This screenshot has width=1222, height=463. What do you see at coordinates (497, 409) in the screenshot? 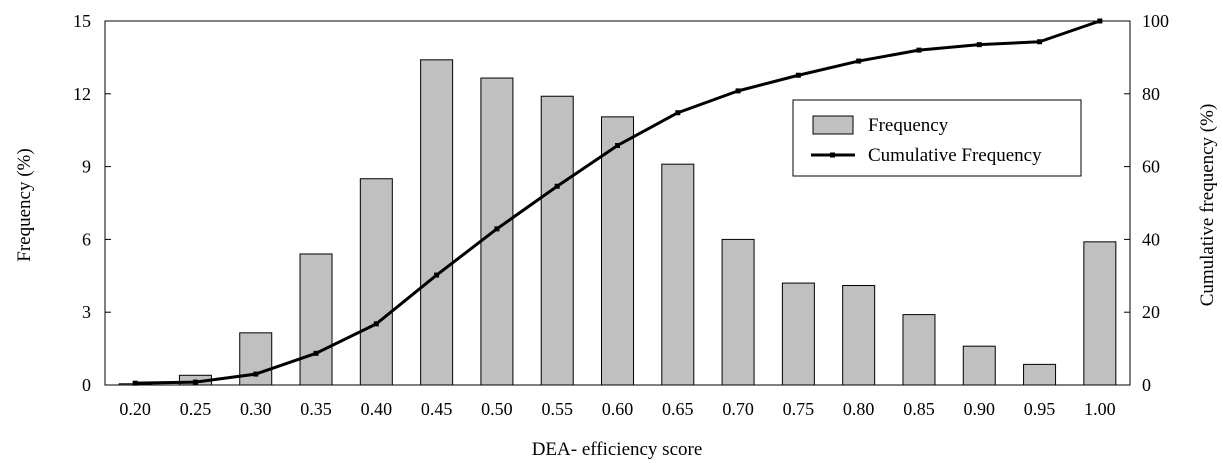
I see `x-tick-label-0.50: 0.50` at bounding box center [497, 409].